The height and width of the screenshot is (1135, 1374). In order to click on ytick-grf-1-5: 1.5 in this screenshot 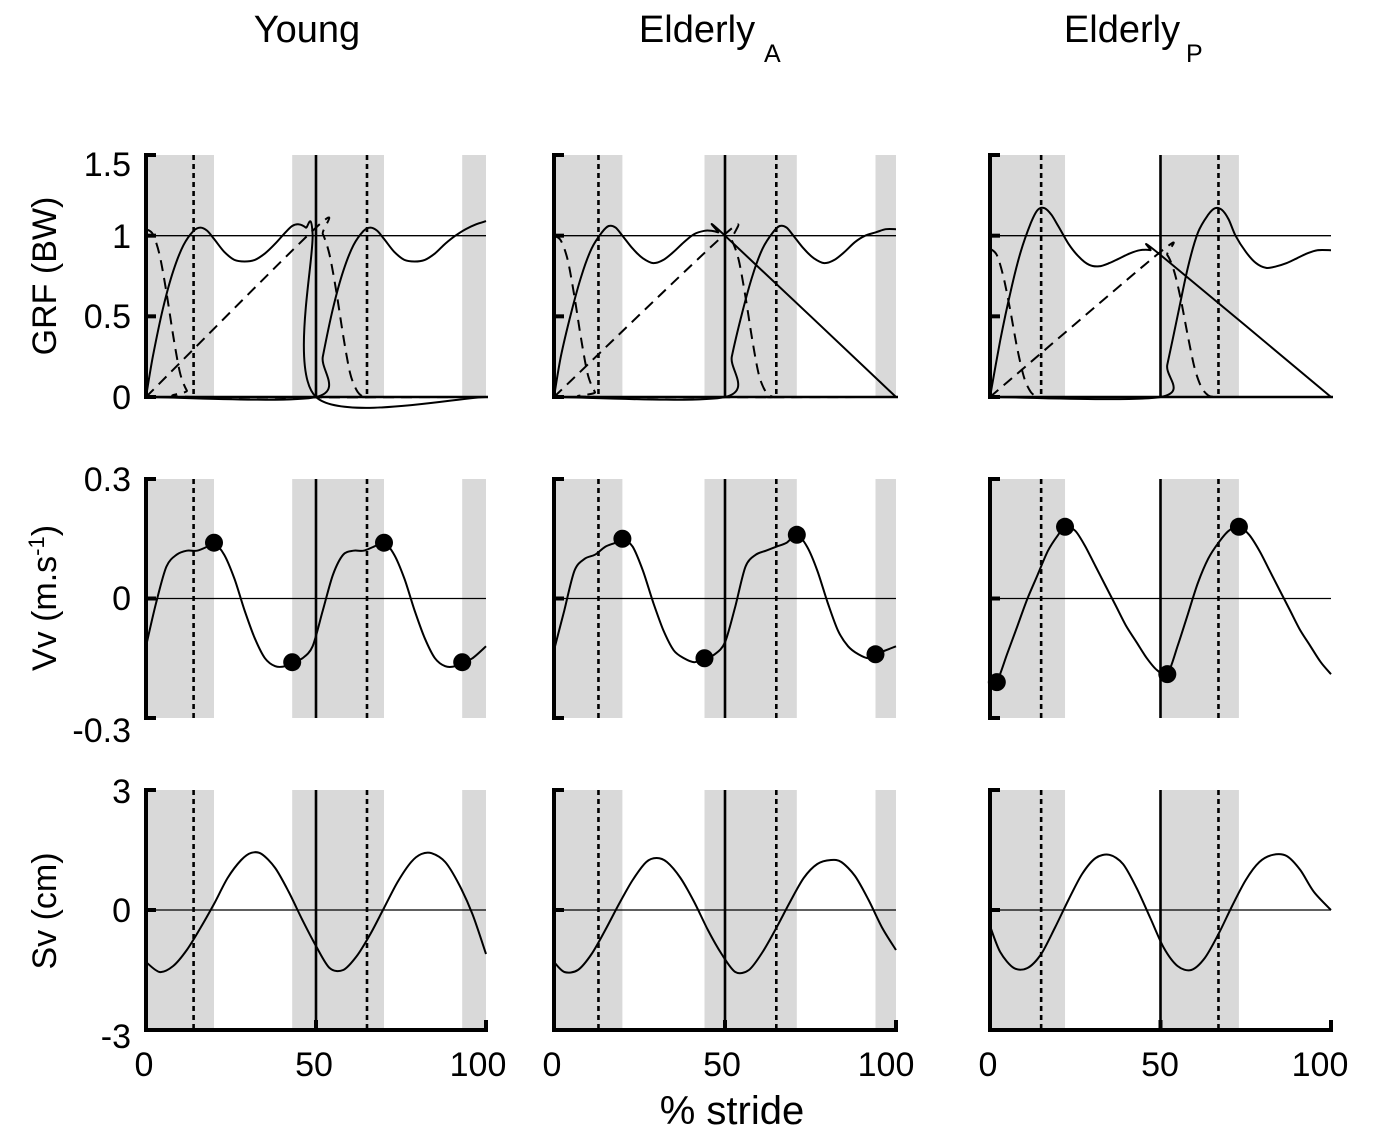, I will do `click(107, 165)`.